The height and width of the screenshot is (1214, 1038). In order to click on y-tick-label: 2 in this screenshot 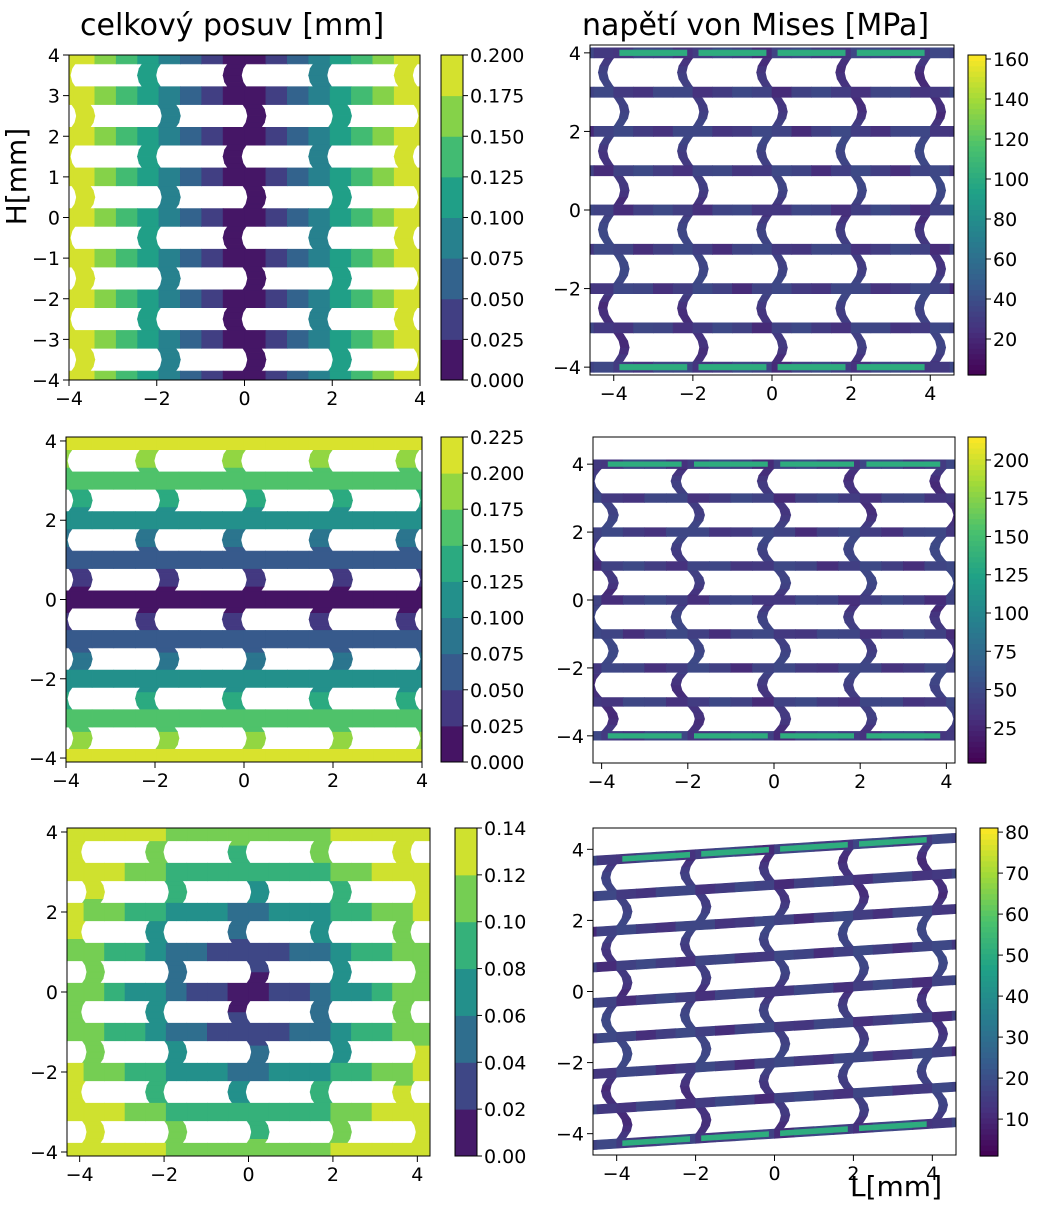, I will do `click(52, 913)`.